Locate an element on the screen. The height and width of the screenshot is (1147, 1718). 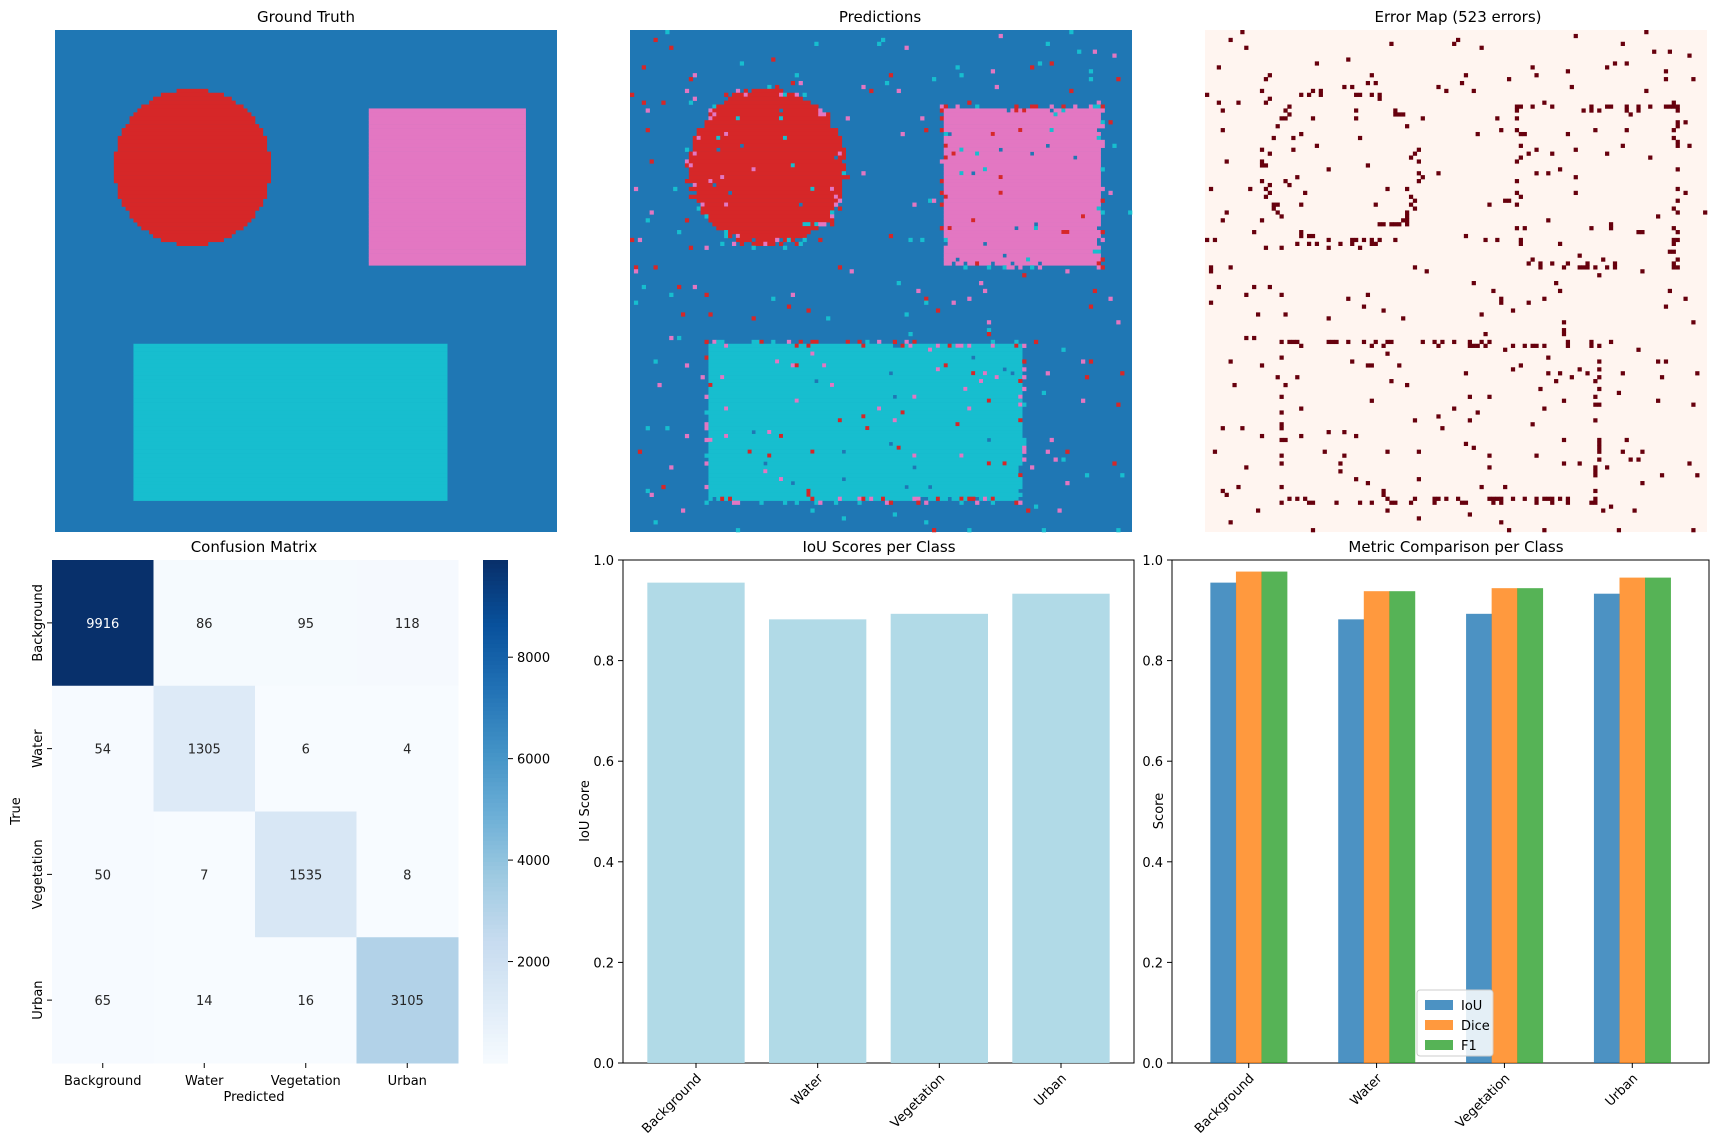
confusion-cell-value: 1535 is located at coordinates (305, 875).